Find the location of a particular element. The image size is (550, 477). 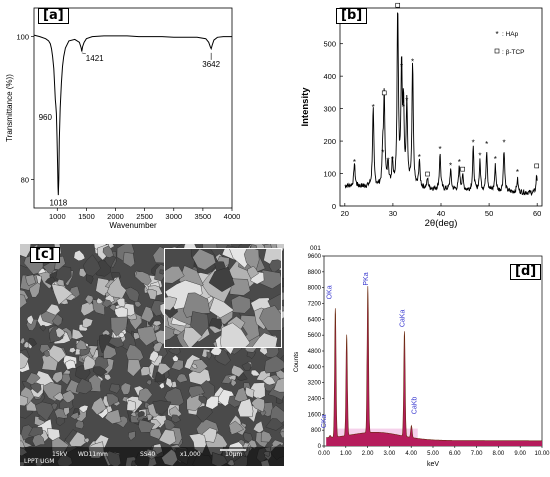

peak-label-OKa: OKa is located at coordinates (329, 292).